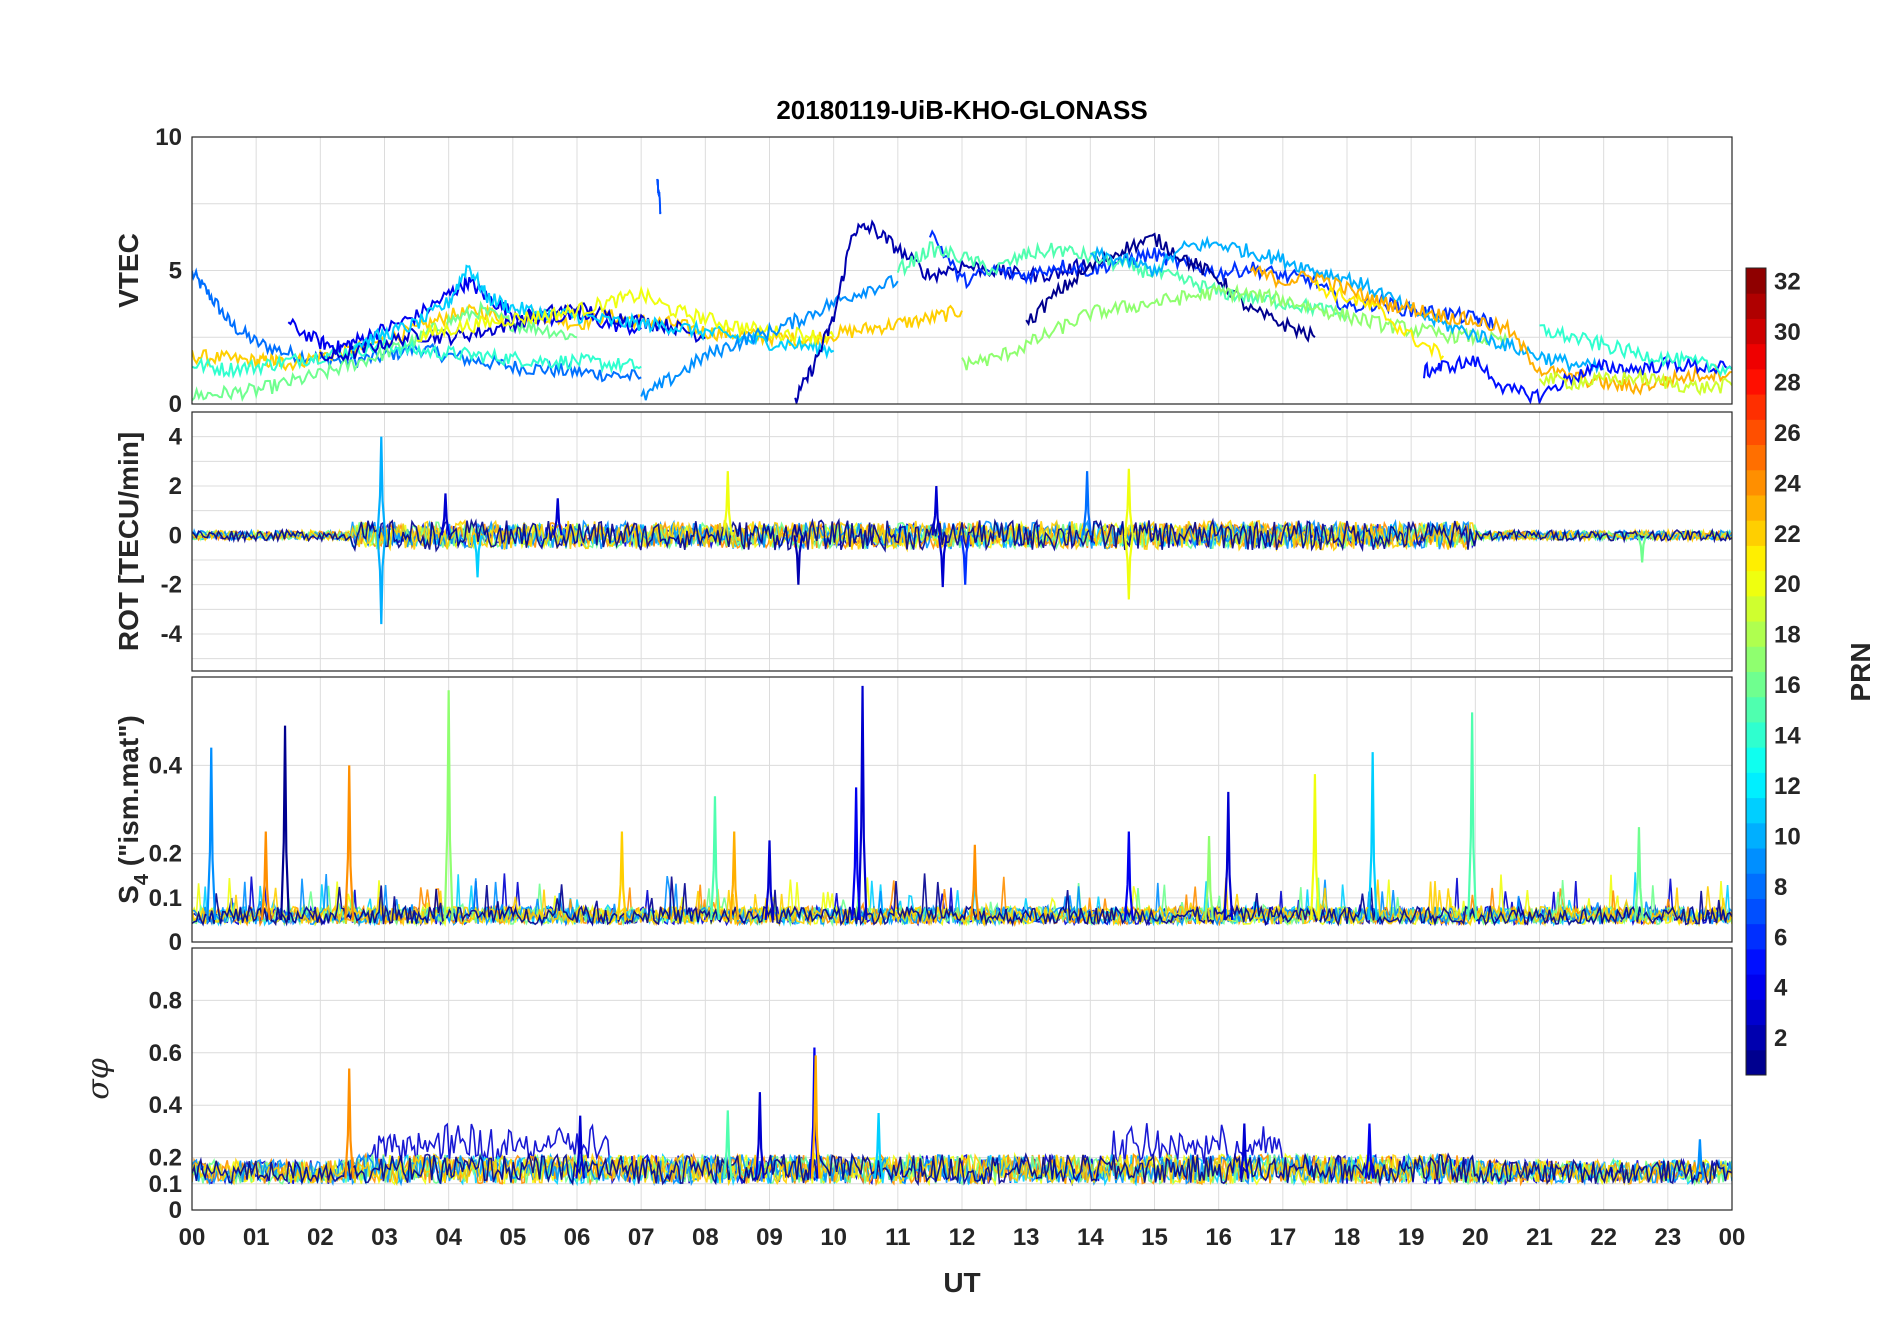 Image resolution: width=1902 pixels, height=1330 pixels. I want to click on colorbar-tick-label: 14, so click(1787, 736).